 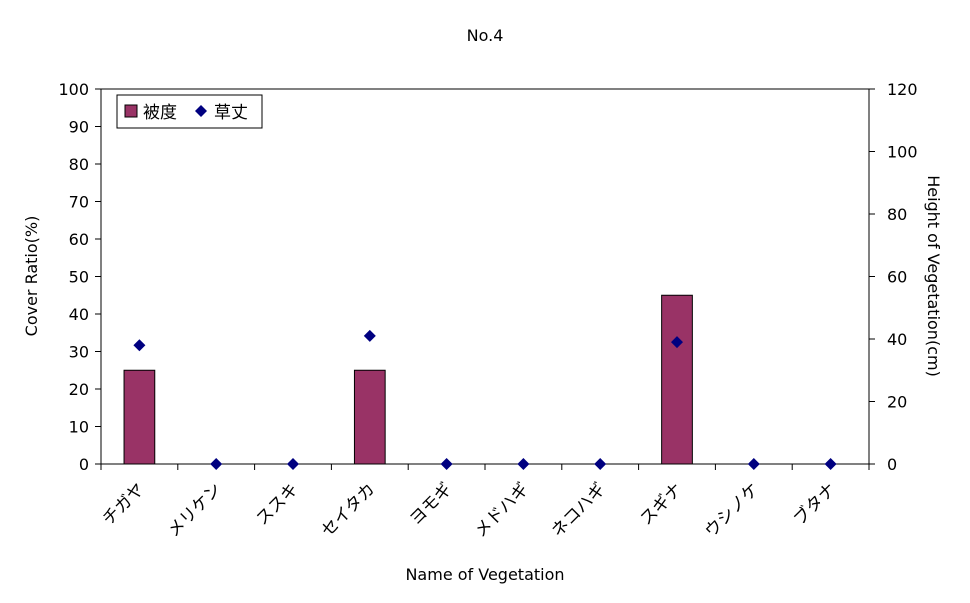 What do you see at coordinates (201, 111) in the screenshot?
I see `legend-diamond-icon` at bounding box center [201, 111].